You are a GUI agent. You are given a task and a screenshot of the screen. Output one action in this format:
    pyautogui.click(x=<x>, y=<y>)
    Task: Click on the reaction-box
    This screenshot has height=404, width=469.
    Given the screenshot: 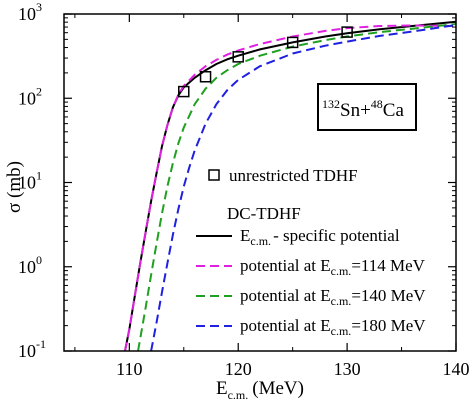 What is the action you would take?
    pyautogui.click(x=367, y=107)
    